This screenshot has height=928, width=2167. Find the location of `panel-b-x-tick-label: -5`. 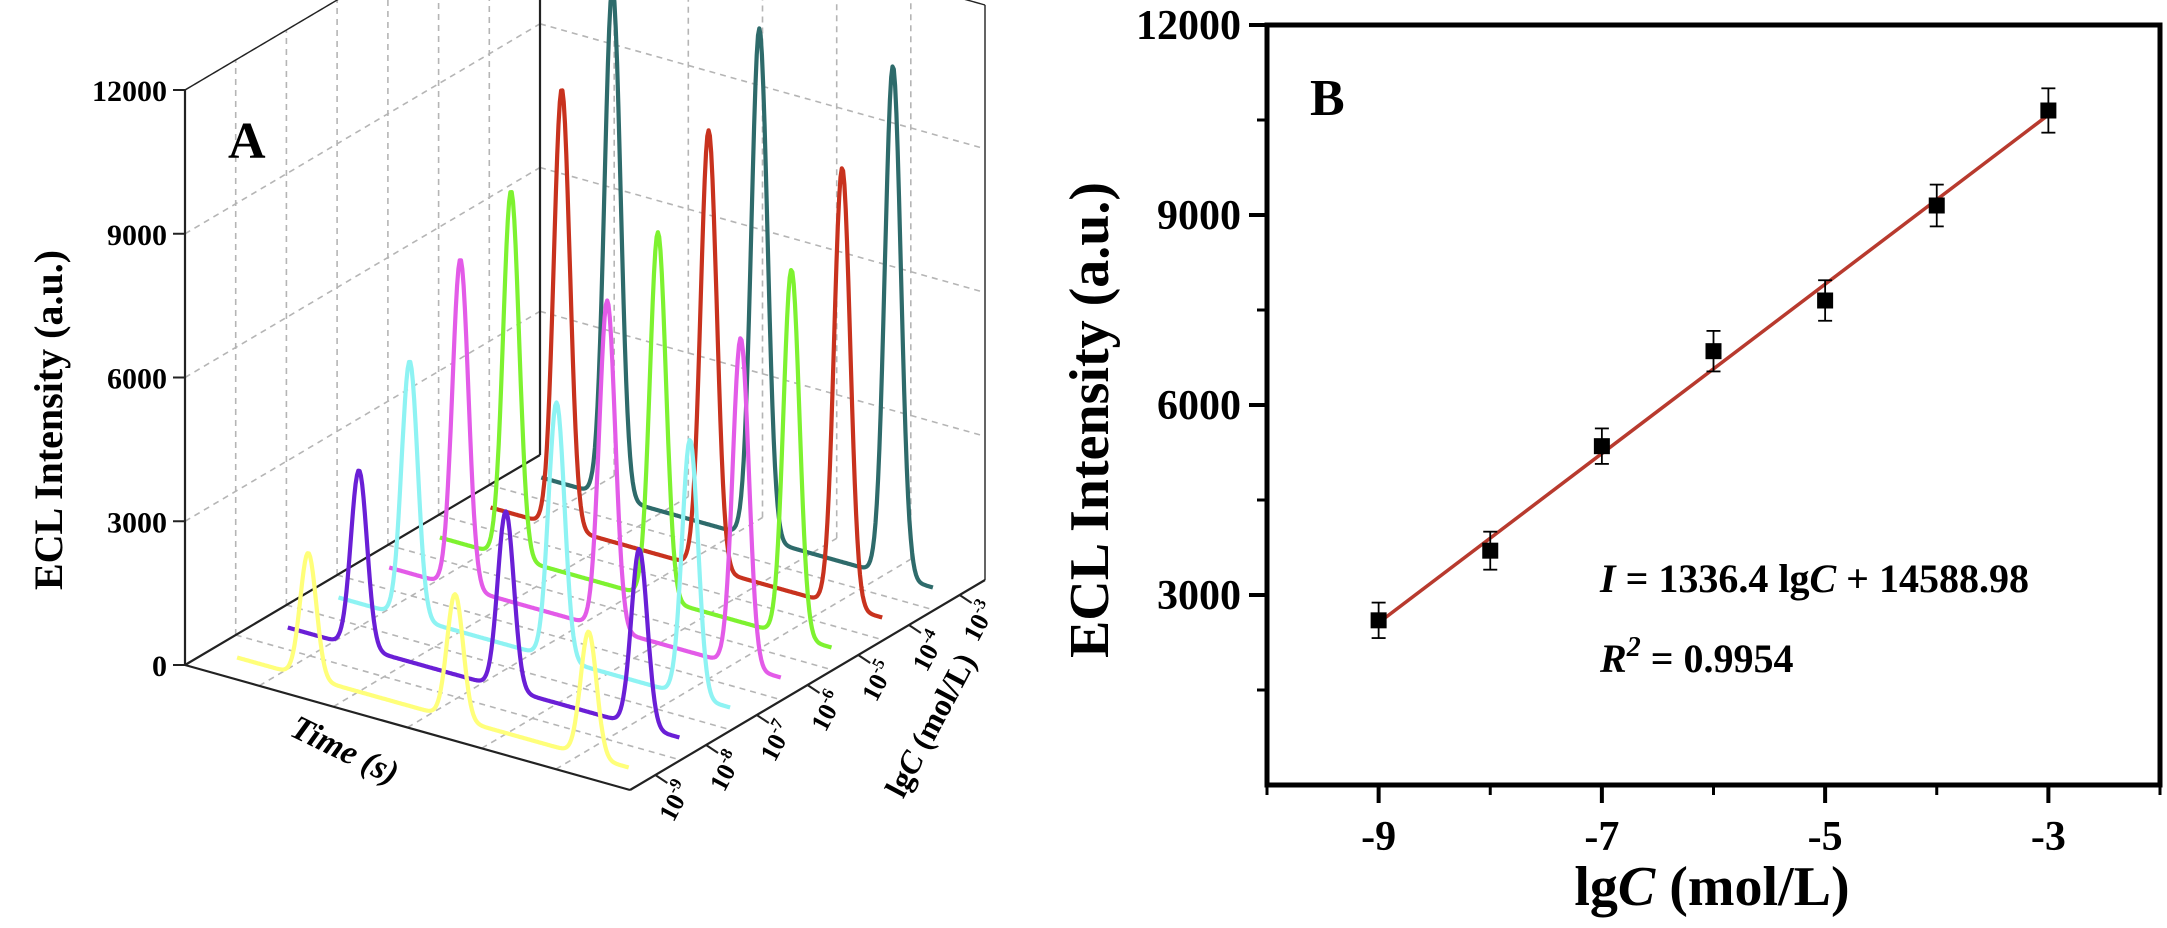

panel-b-x-tick-label: -5 is located at coordinates (1825, 837).